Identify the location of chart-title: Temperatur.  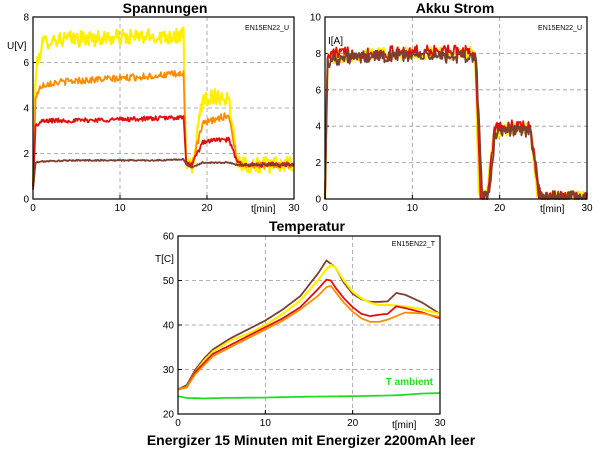
(307, 226).